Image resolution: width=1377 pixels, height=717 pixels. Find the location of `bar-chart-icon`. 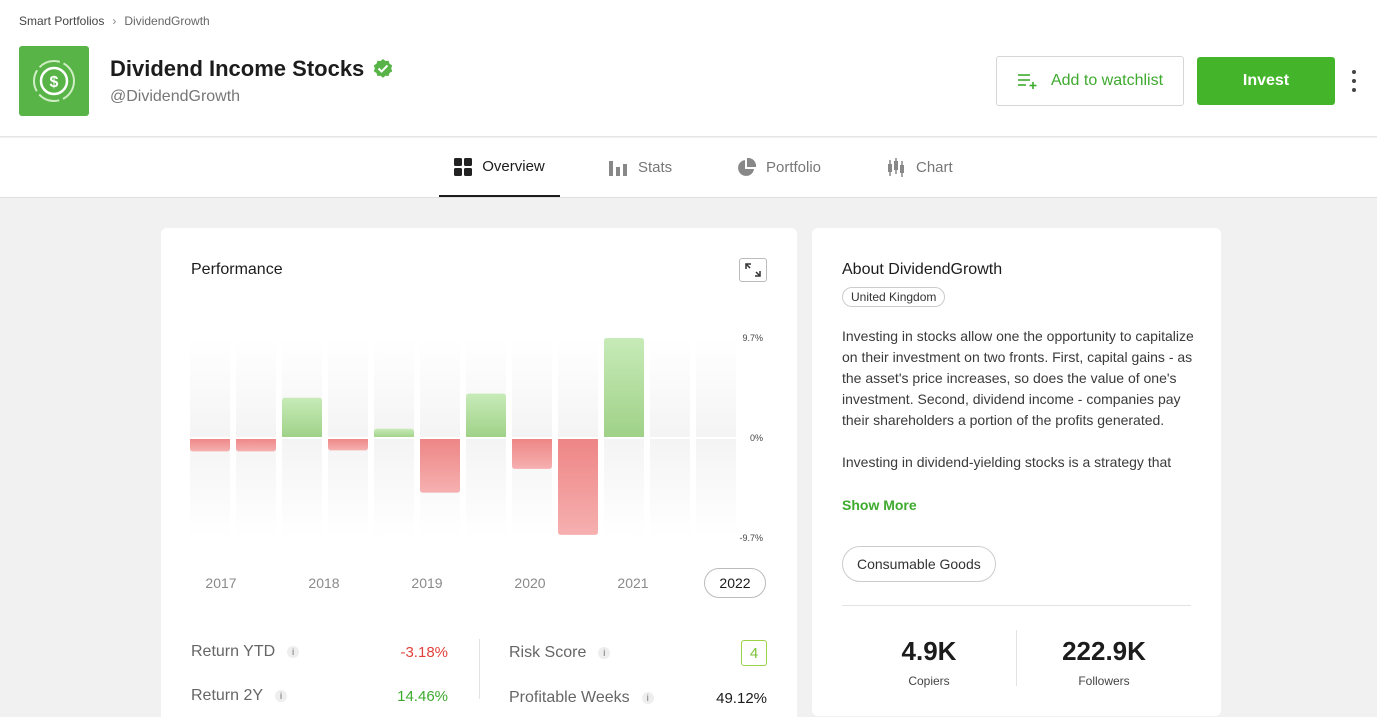

bar-chart-icon is located at coordinates (618, 168).